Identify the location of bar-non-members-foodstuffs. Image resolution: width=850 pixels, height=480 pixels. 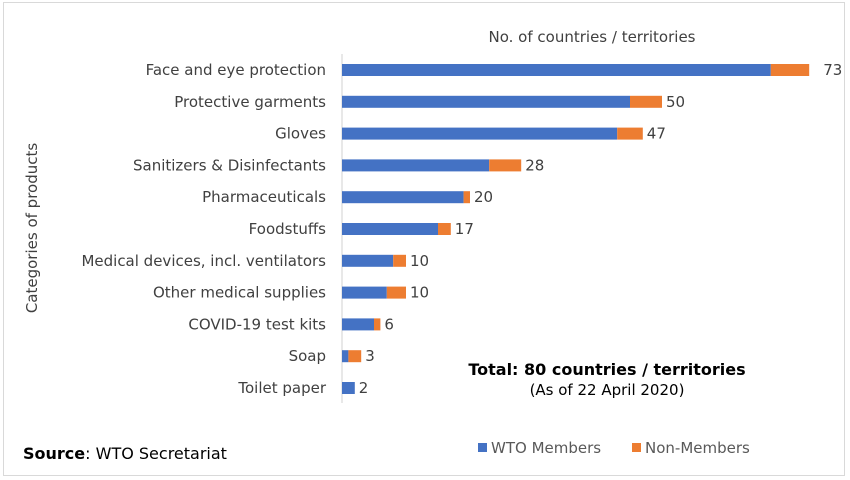
(444, 229).